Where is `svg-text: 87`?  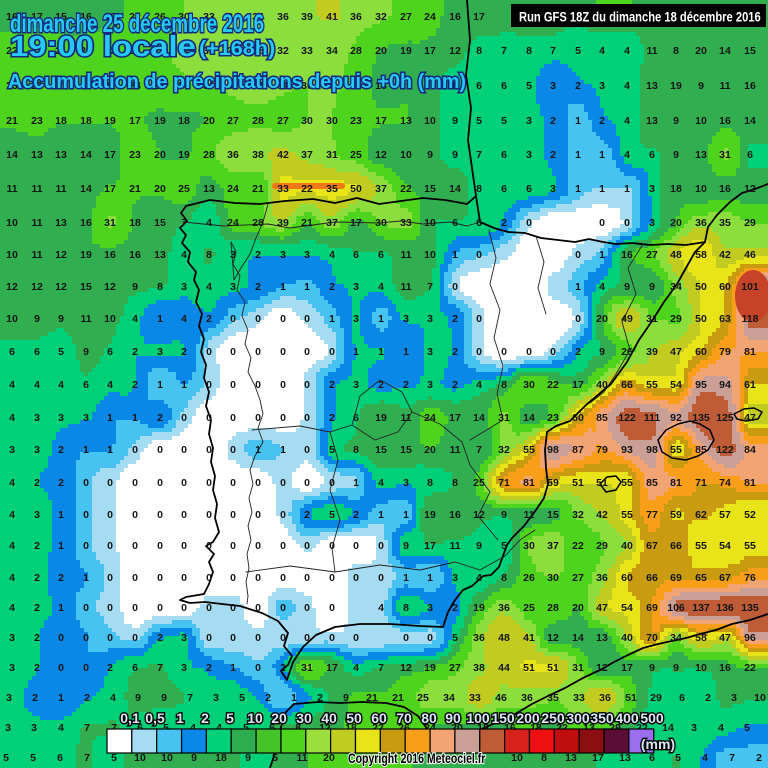
svg-text: 87 is located at coordinates (578, 450).